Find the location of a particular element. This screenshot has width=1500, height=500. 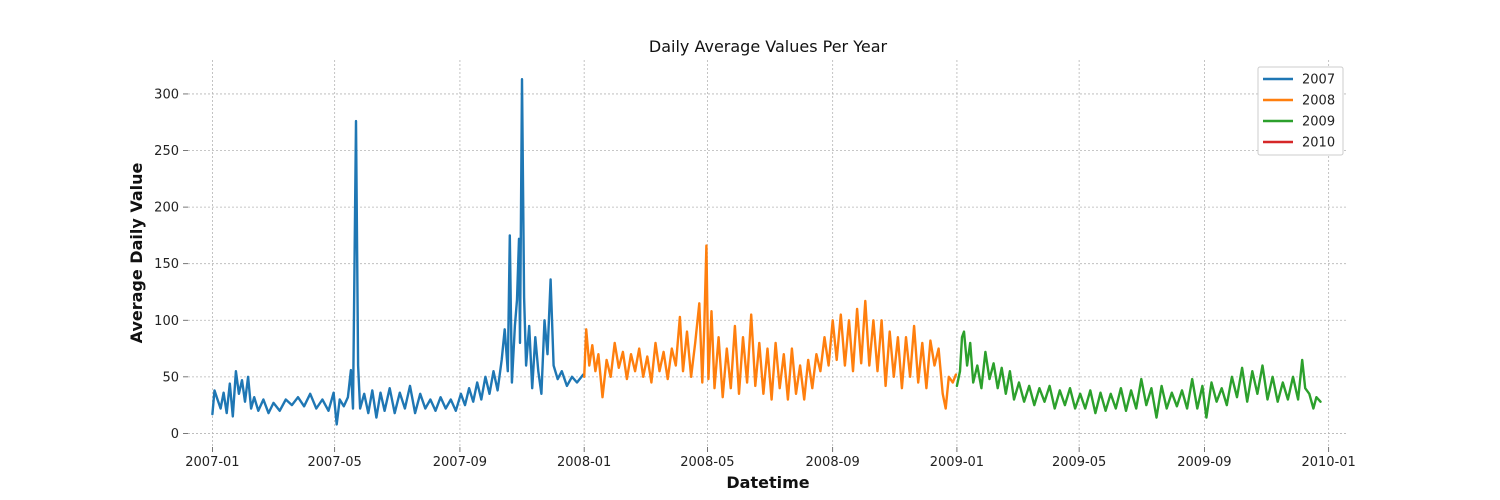

legend-label: 2010 is located at coordinates (1318, 143).